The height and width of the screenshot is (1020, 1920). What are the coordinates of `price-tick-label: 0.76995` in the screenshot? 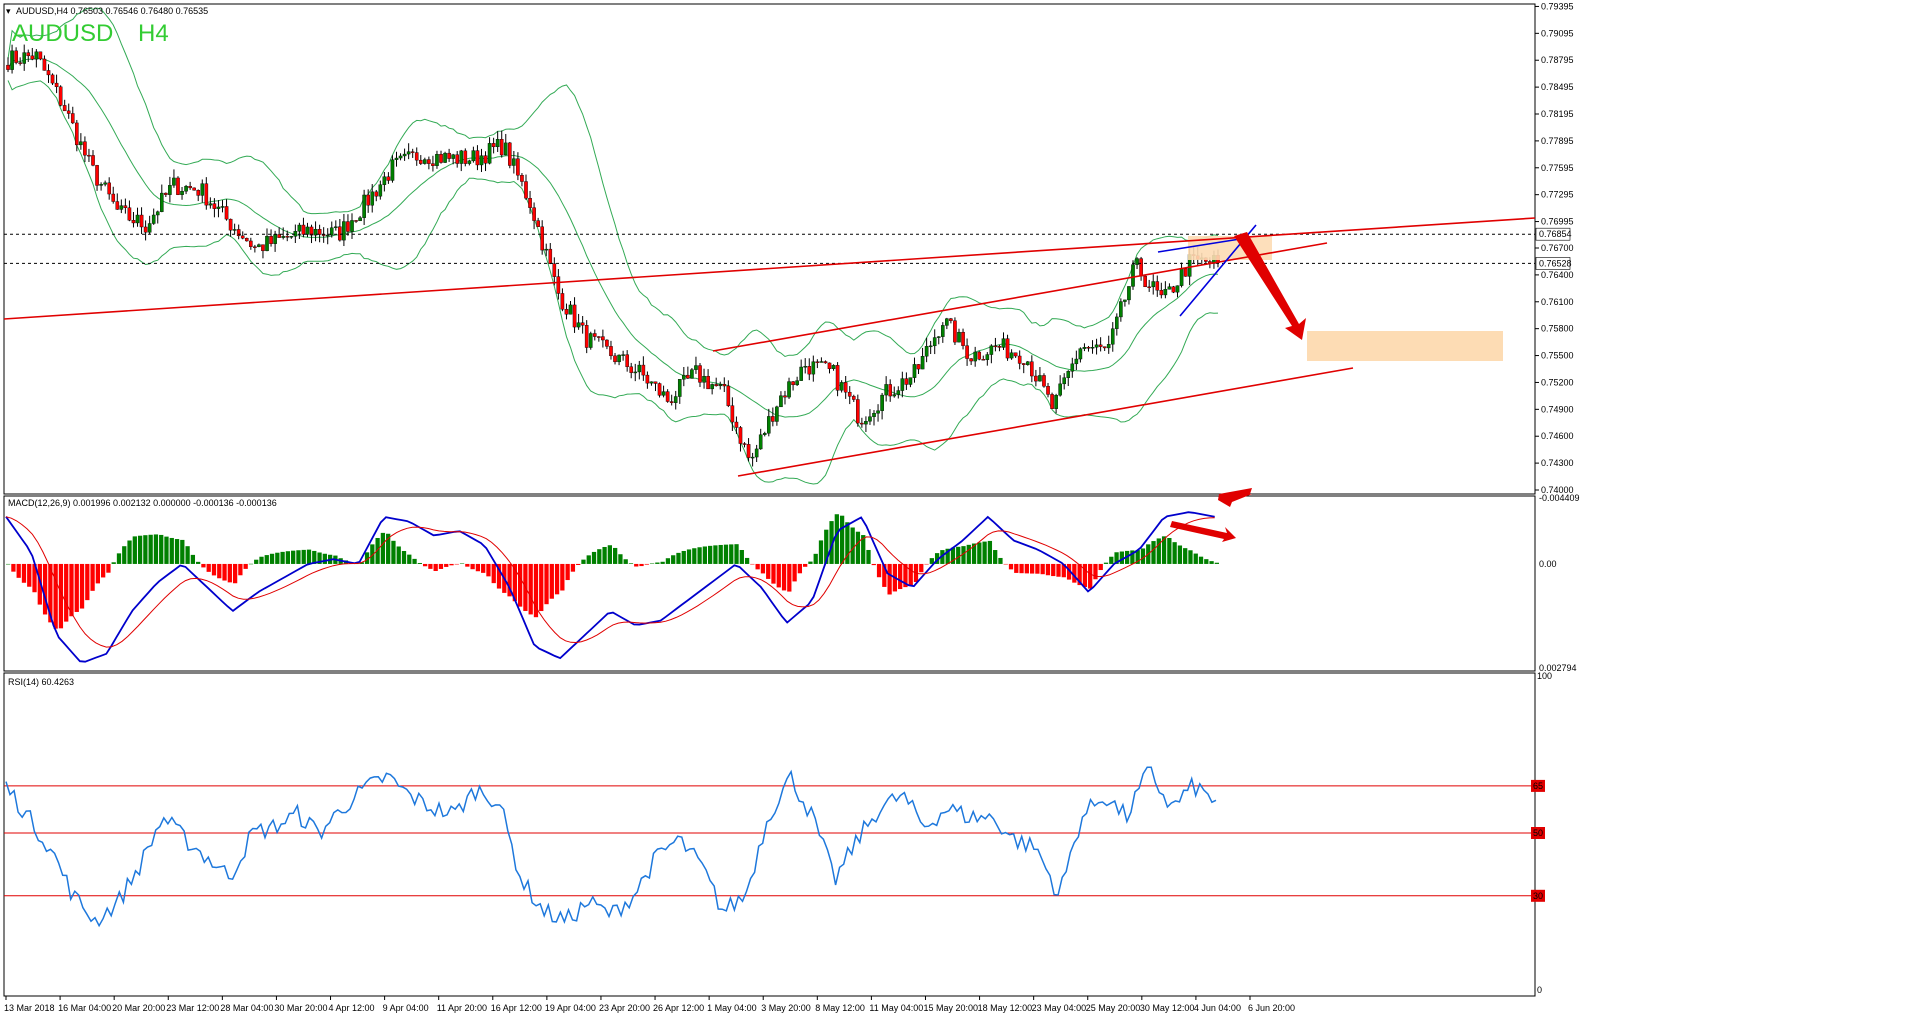 It's located at (1557, 222).